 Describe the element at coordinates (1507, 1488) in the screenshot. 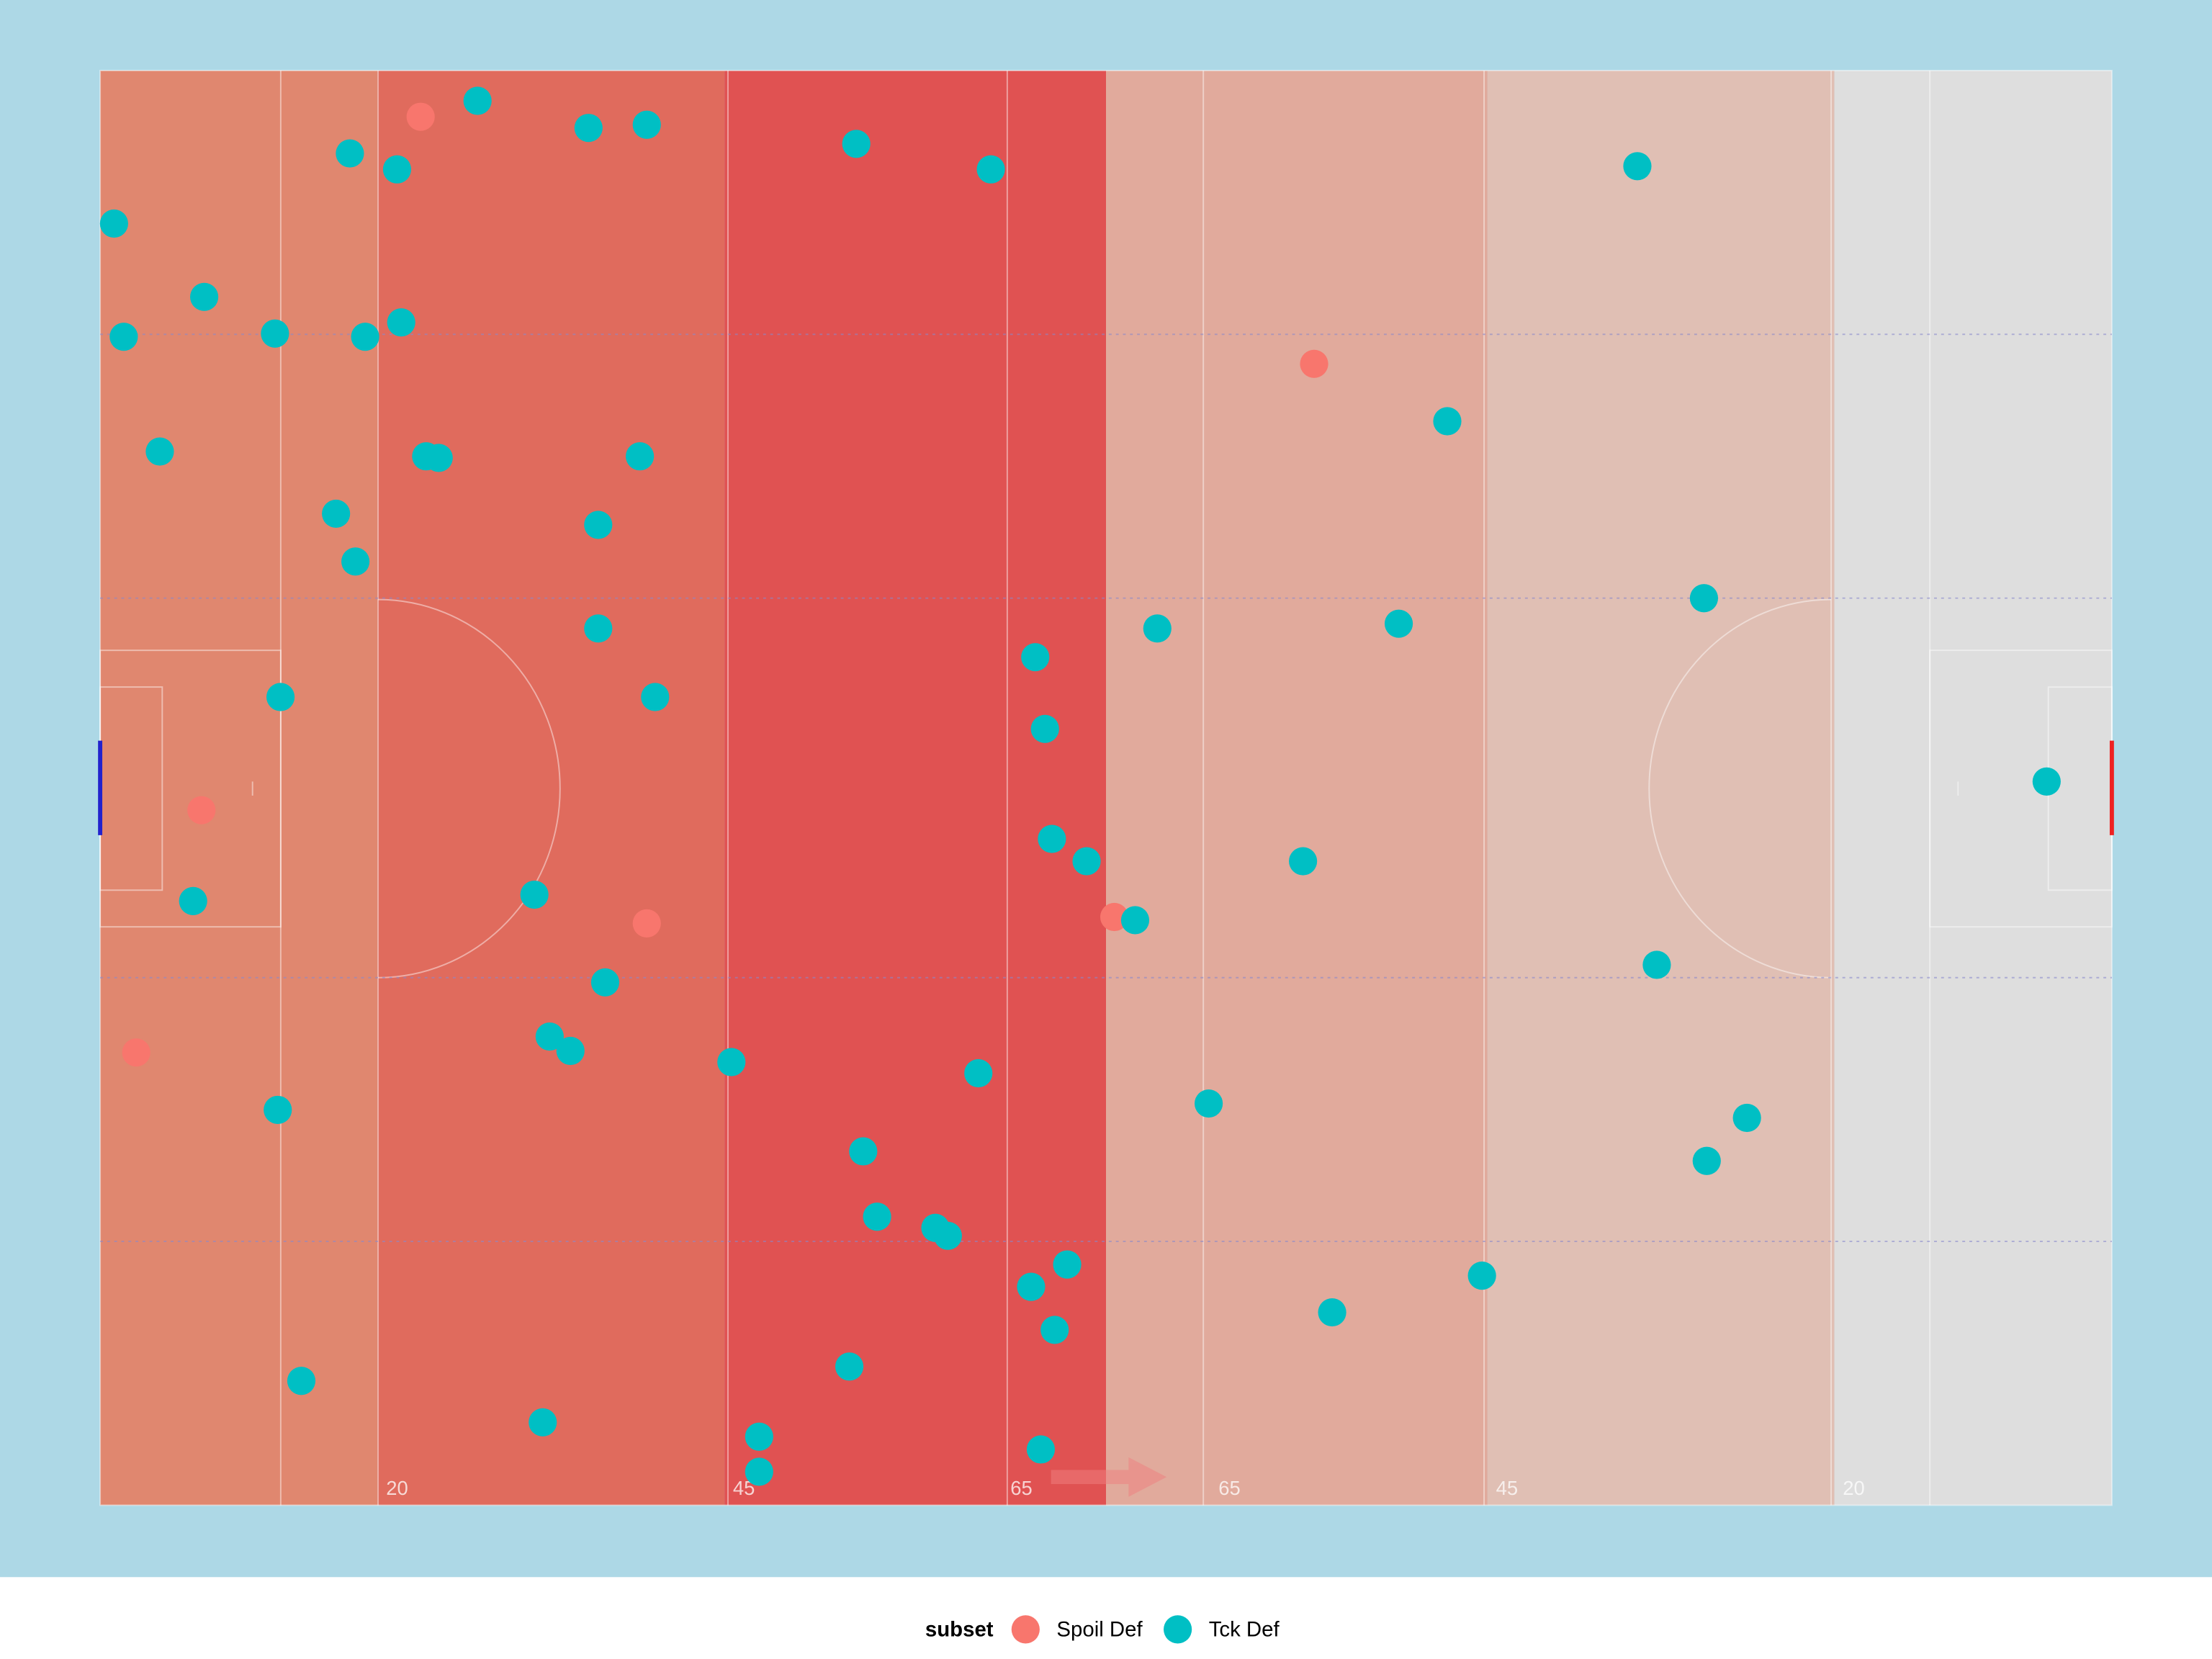

I see `x-tick-label: 45` at that location.